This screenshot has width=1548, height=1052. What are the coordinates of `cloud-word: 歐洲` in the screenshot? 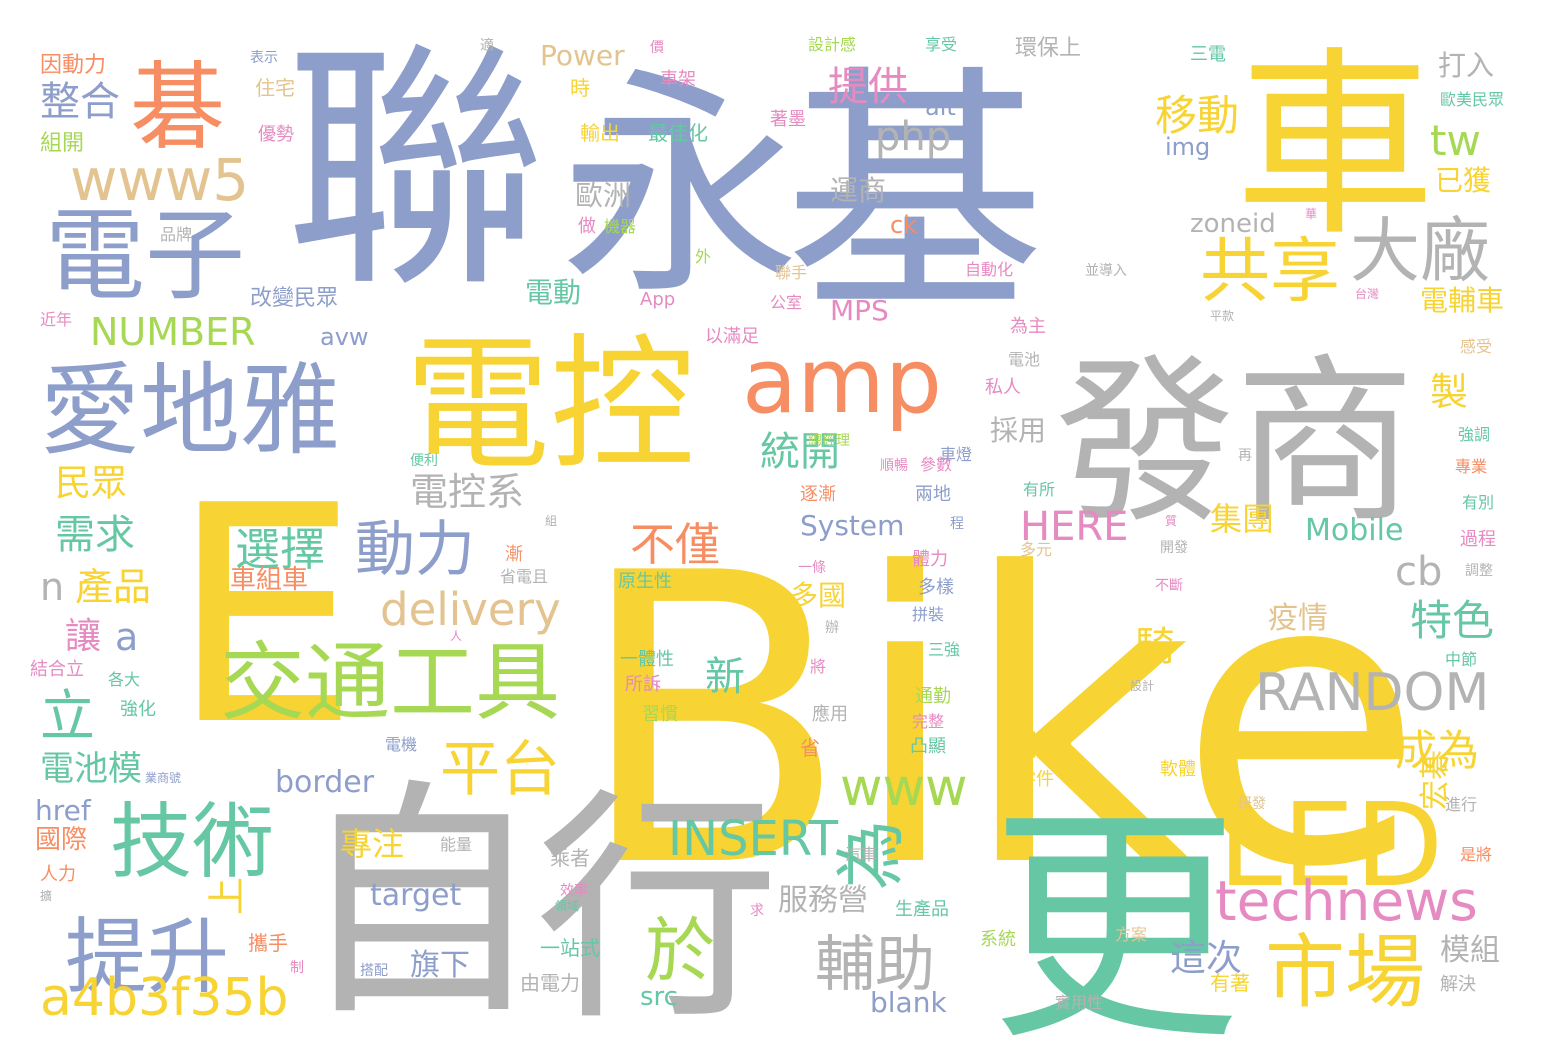 It's located at (603, 195).